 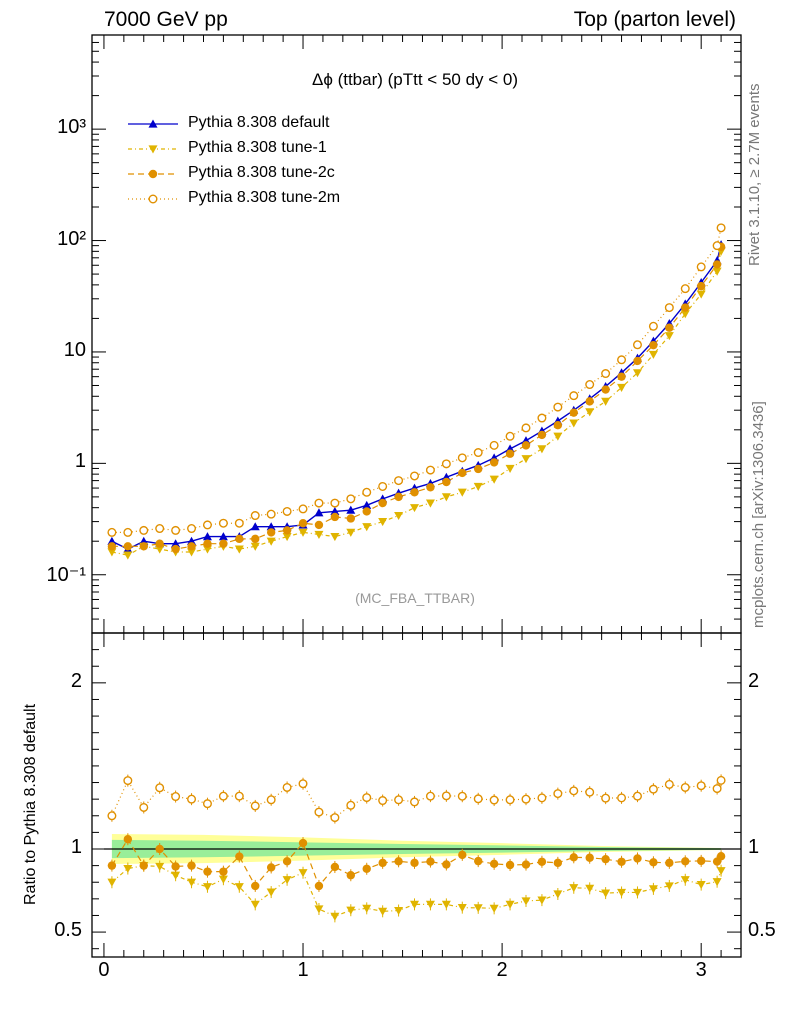 I want to click on legend-label: Pythia 8.308 tune-2c, so click(x=261, y=172).